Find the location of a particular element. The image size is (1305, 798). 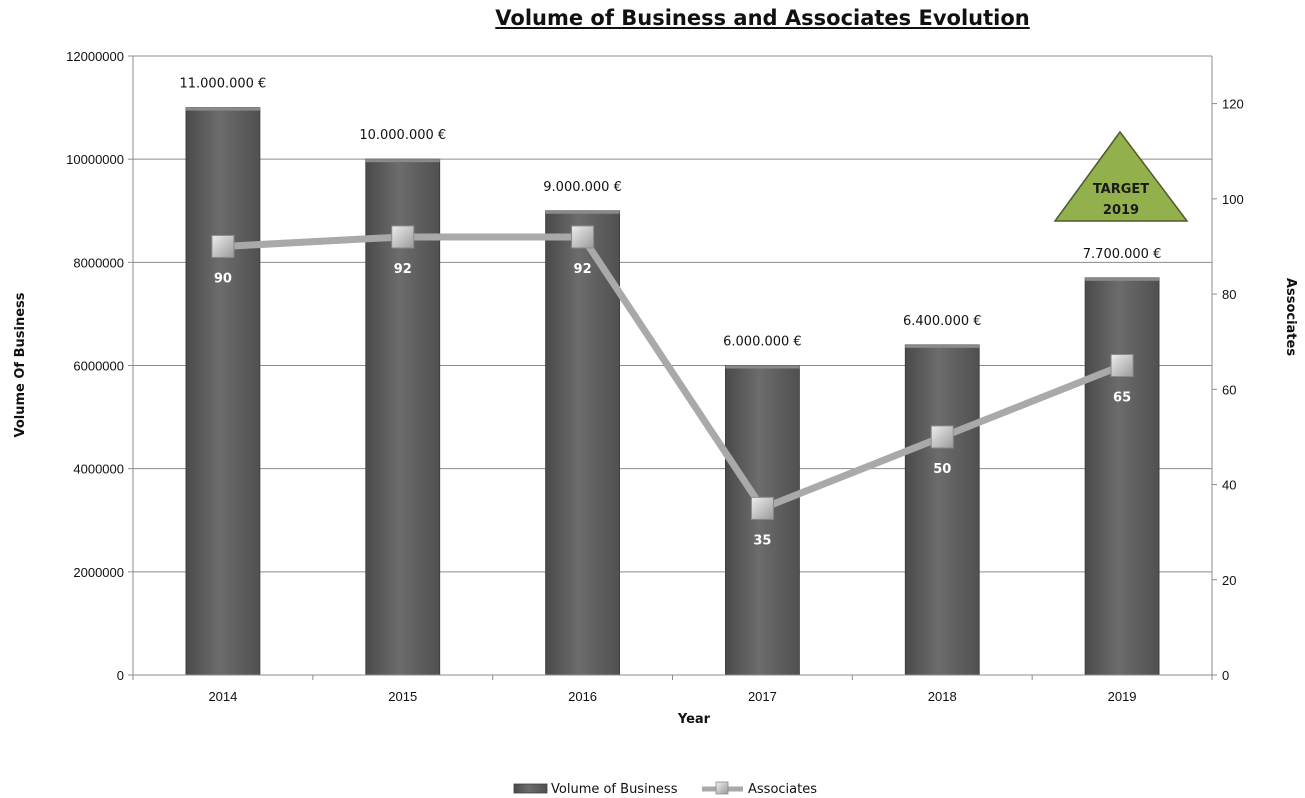

y2-tick-label: 0 is located at coordinates (1225, 675).